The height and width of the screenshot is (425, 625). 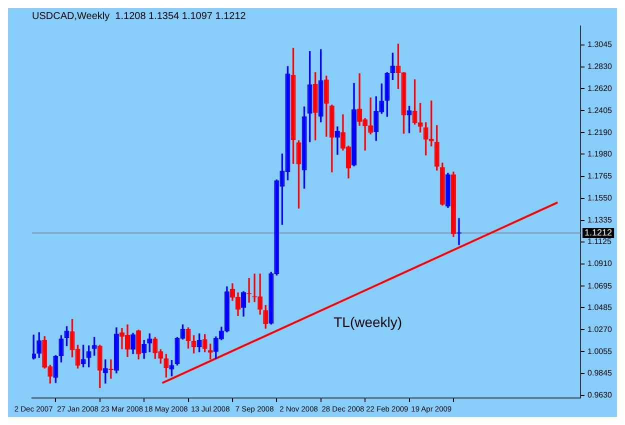 What do you see at coordinates (600, 241) in the screenshot?
I see `y-tick-label: 1.1125` at bounding box center [600, 241].